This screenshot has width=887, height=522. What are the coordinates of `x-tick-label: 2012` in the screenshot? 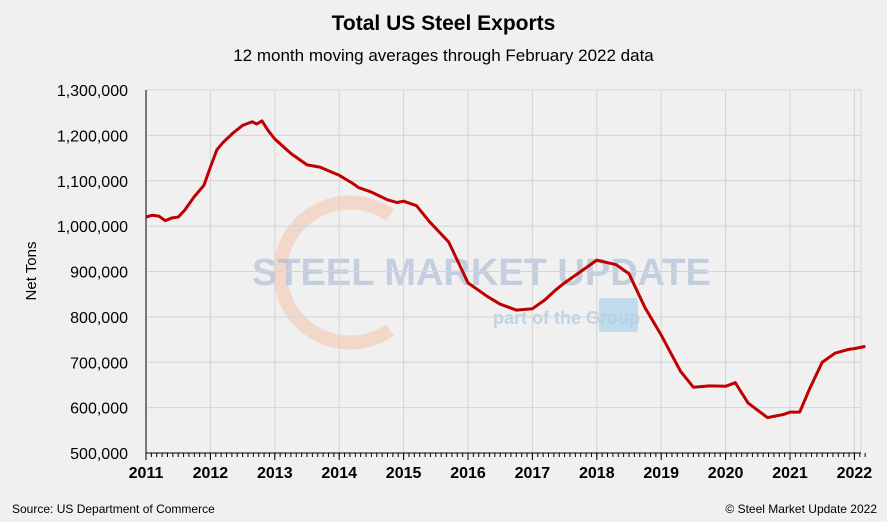 It's located at (211, 473).